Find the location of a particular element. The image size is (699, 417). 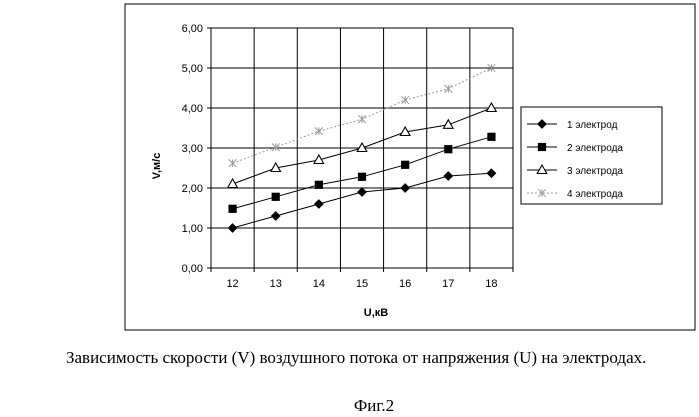

y-axis-title: V,м/с is located at coordinates (157, 166).